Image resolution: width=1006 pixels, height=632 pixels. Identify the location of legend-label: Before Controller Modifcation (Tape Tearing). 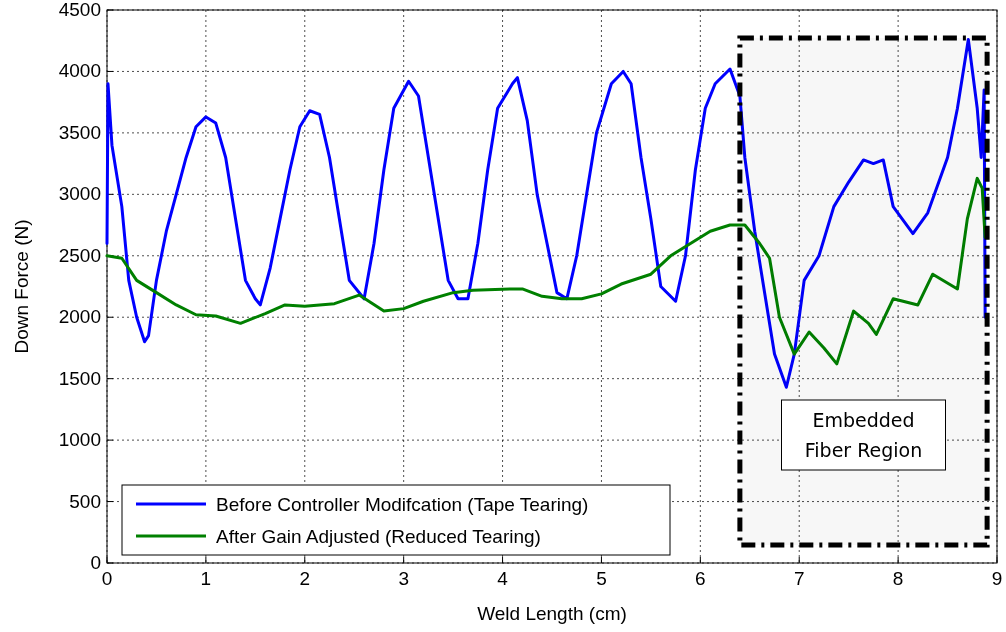
(402, 504).